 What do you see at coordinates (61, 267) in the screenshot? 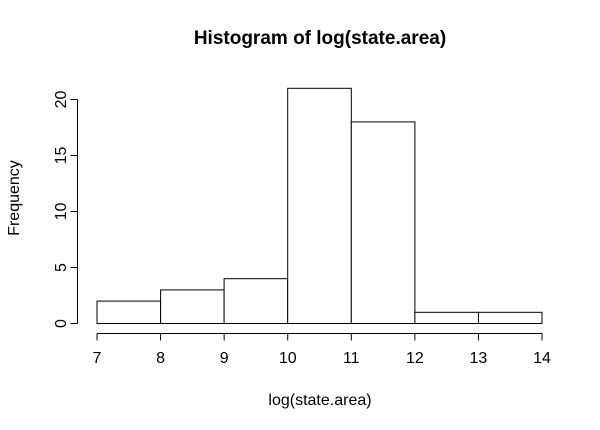
I see `y-tick-label: 5` at bounding box center [61, 267].